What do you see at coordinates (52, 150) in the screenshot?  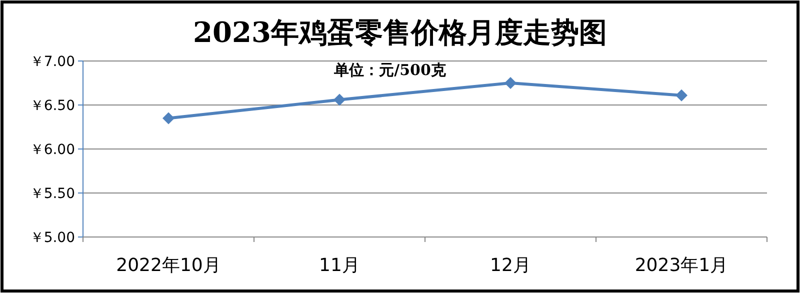 I see `y-tick-label: ￥6.00` at bounding box center [52, 150].